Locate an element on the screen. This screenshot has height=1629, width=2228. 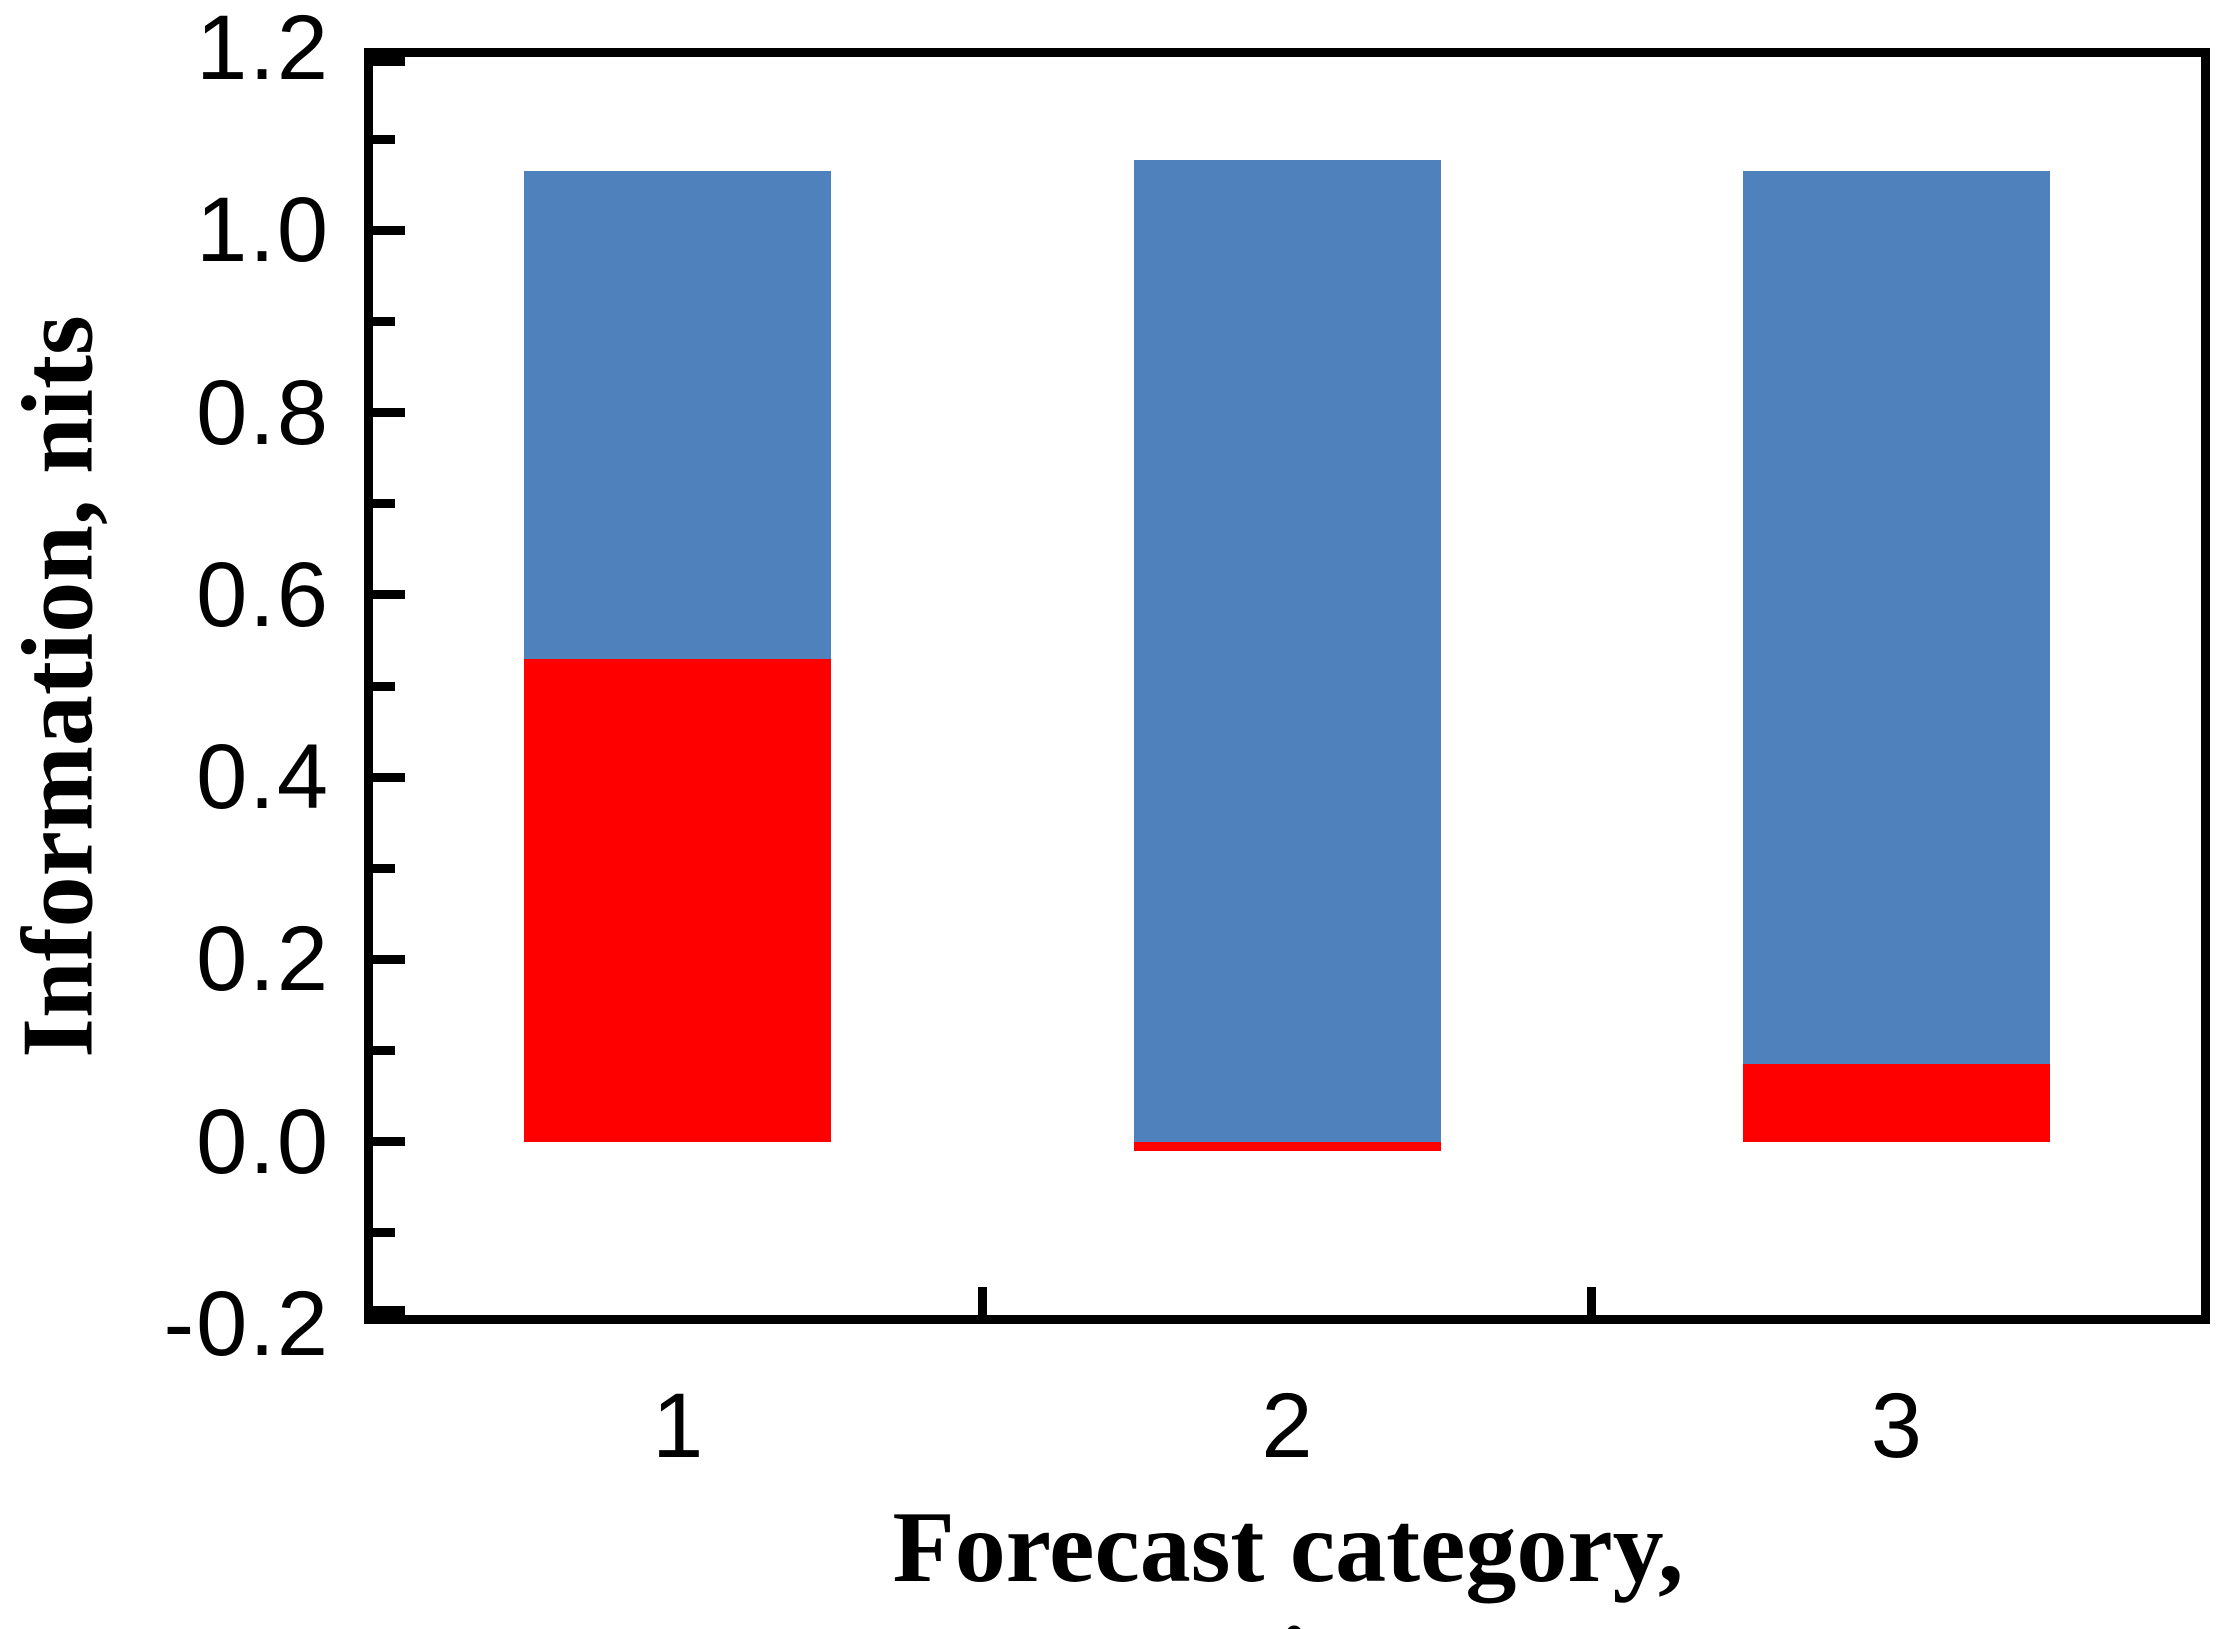
x-axis-title: Forecast category, i is located at coordinates (1288, 1559).